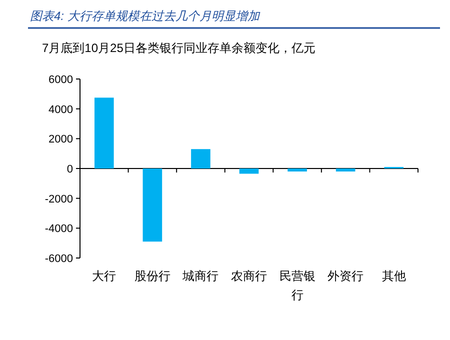 The image size is (450, 340). What do you see at coordinates (60, 110) in the screenshot?
I see `y-tick-label: 4000` at bounding box center [60, 110].